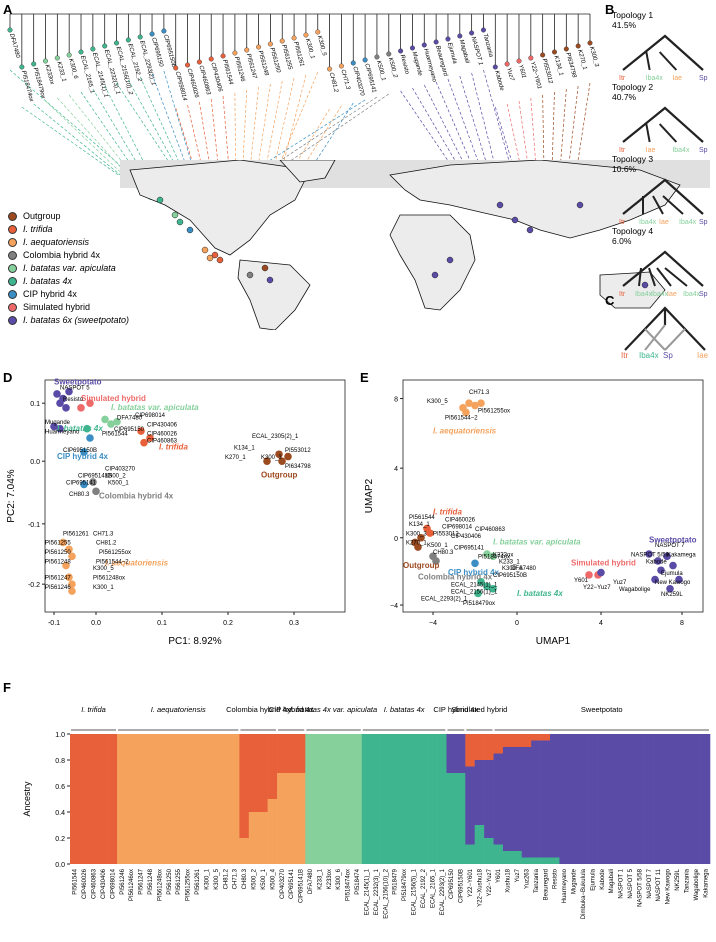 The image size is (716, 942). What do you see at coordinates (540, 593) in the screenshot?
I see `group-label: I. batatas 4x` at bounding box center [540, 593].